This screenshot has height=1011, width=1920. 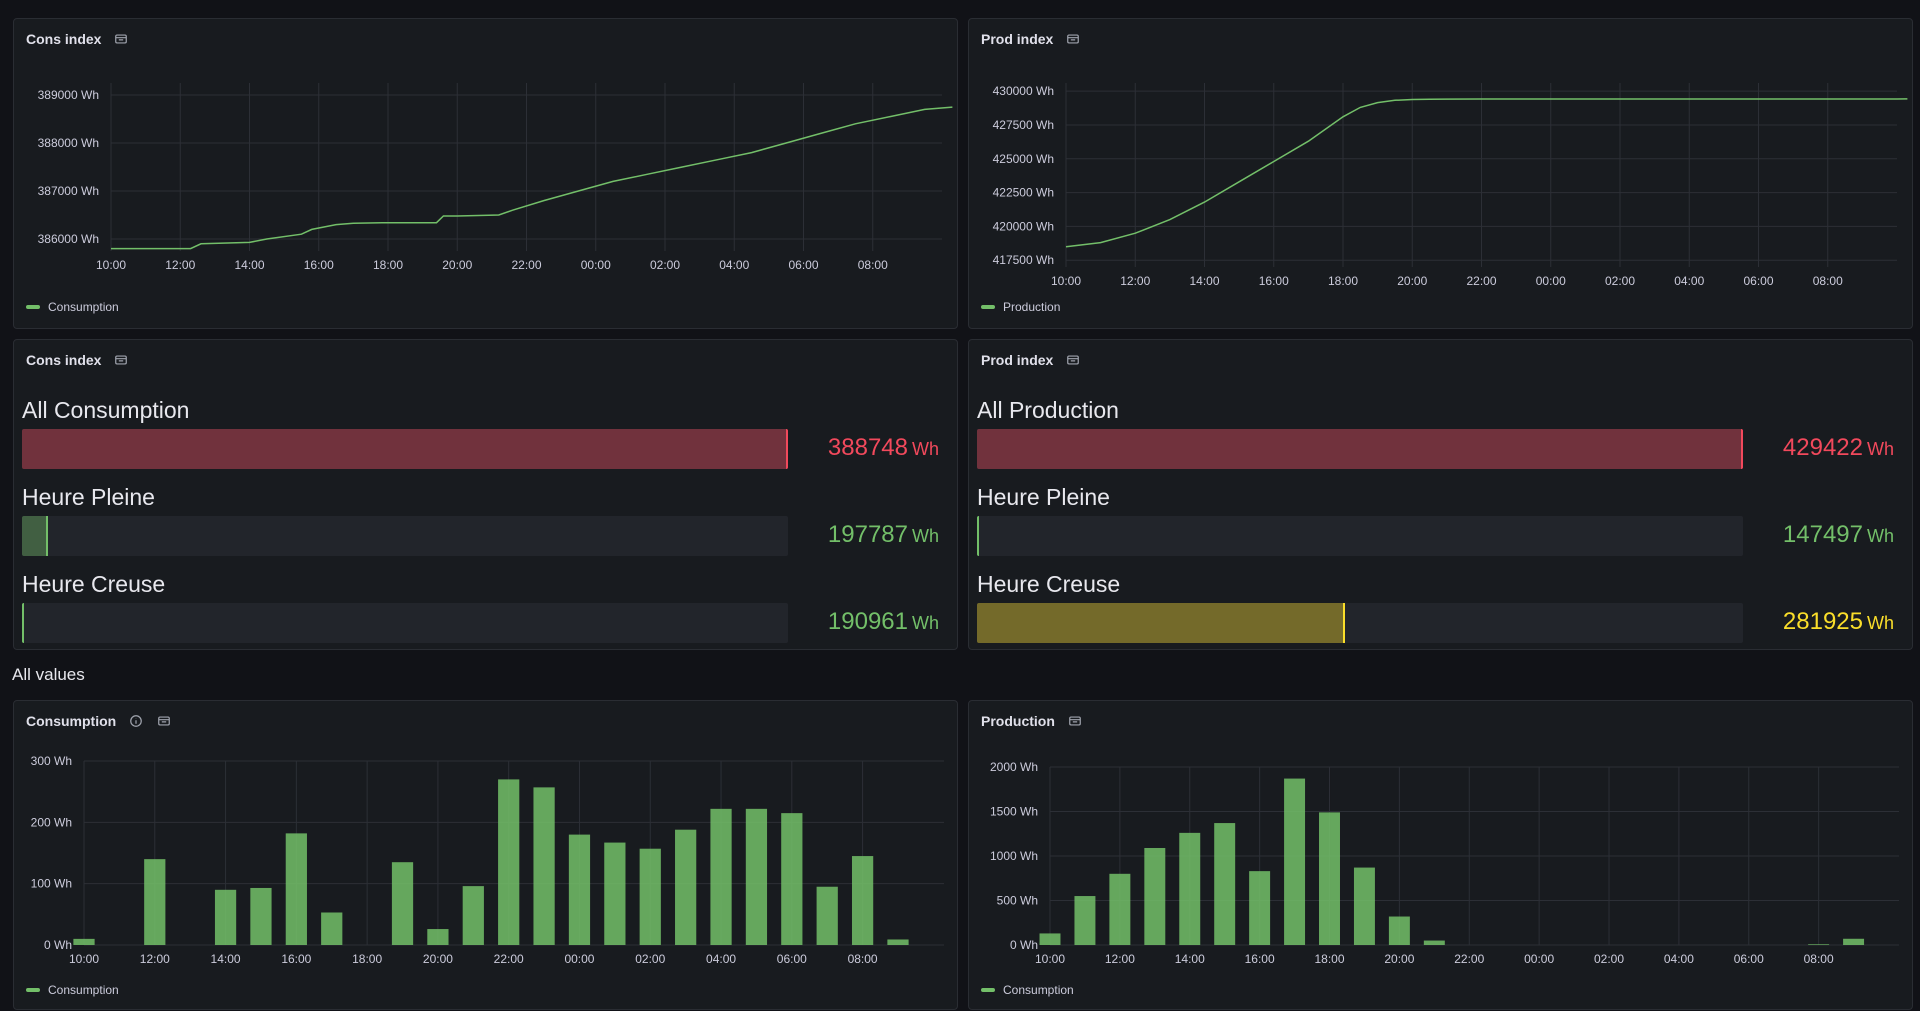 What do you see at coordinates (867, 534) in the screenshot?
I see `gauge-value-number: 197787` at bounding box center [867, 534].